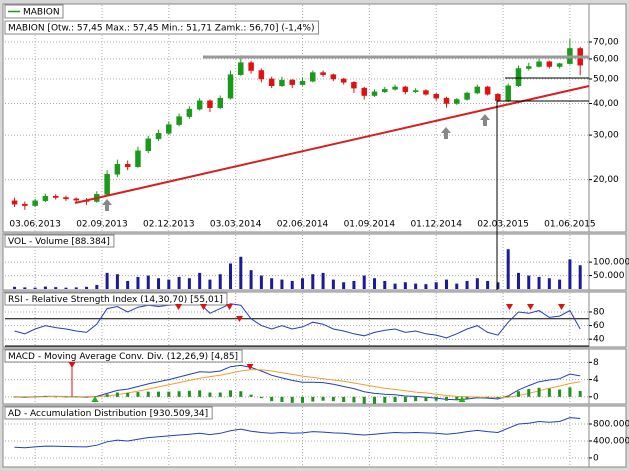 This screenshot has width=629, height=471. I want to click on x-tick-label: 01.09.2014, so click(370, 225).